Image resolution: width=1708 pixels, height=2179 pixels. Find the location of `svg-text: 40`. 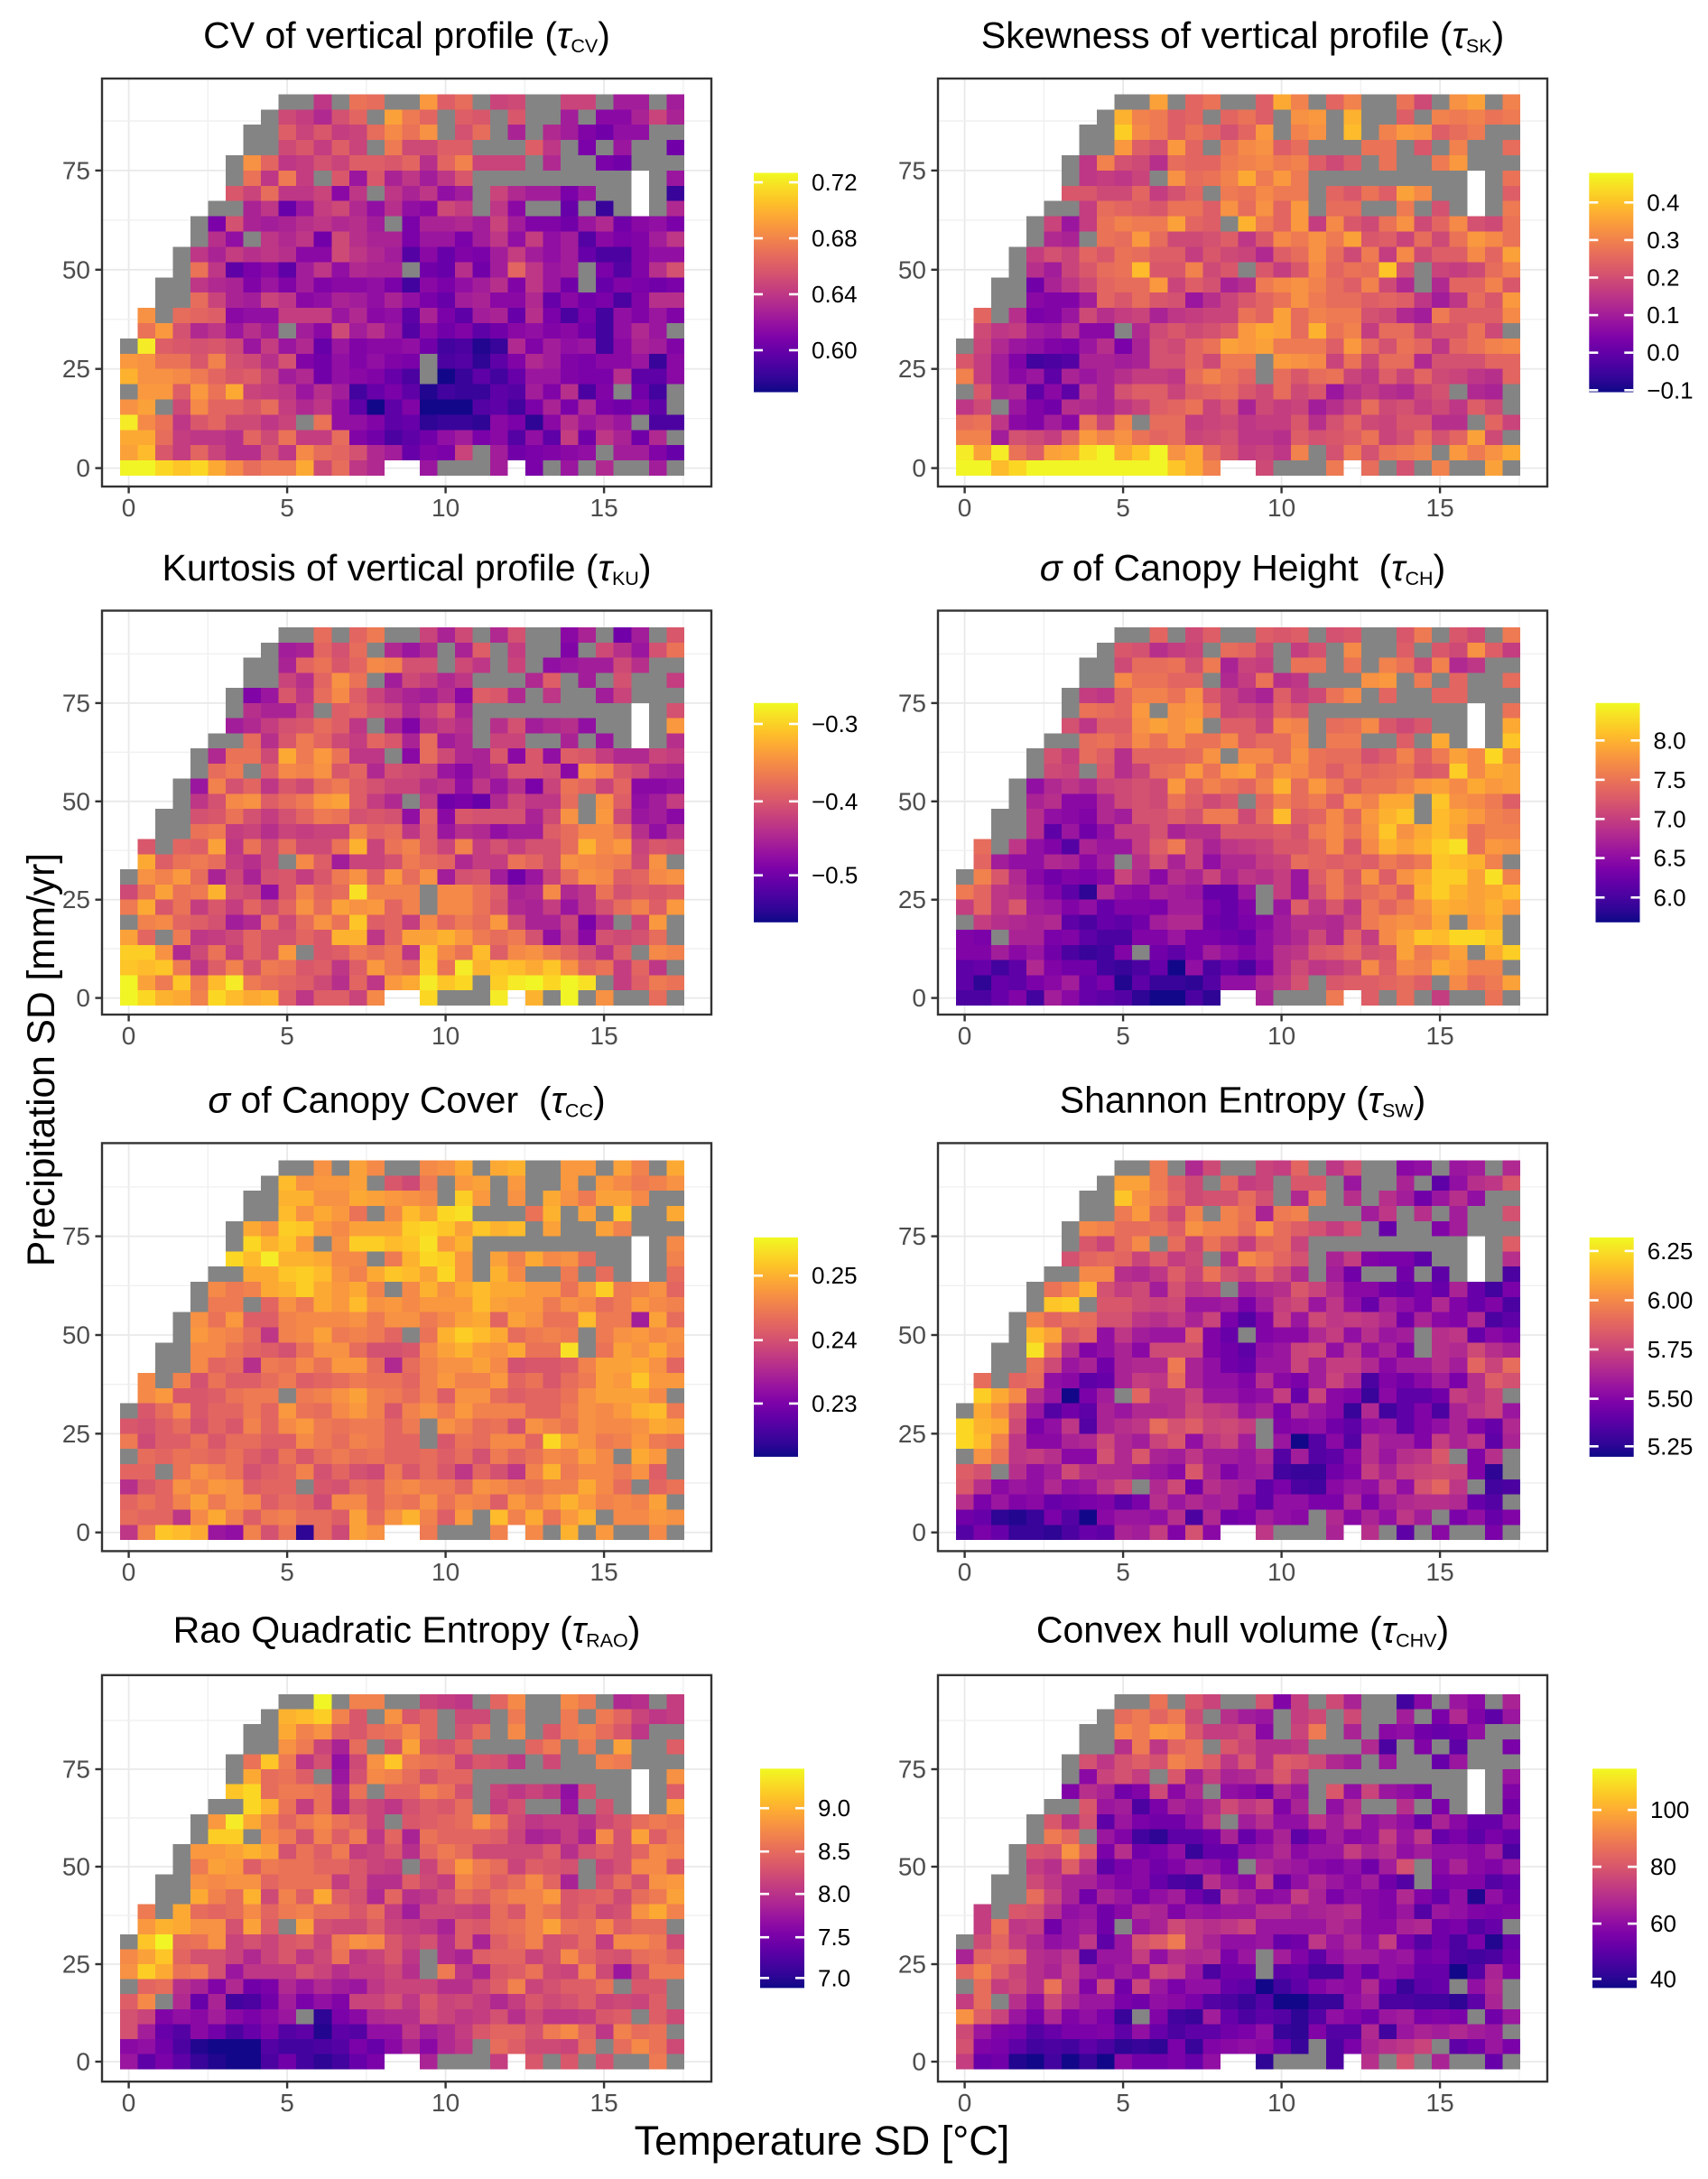

svg-text: 40 is located at coordinates (1663, 1978).